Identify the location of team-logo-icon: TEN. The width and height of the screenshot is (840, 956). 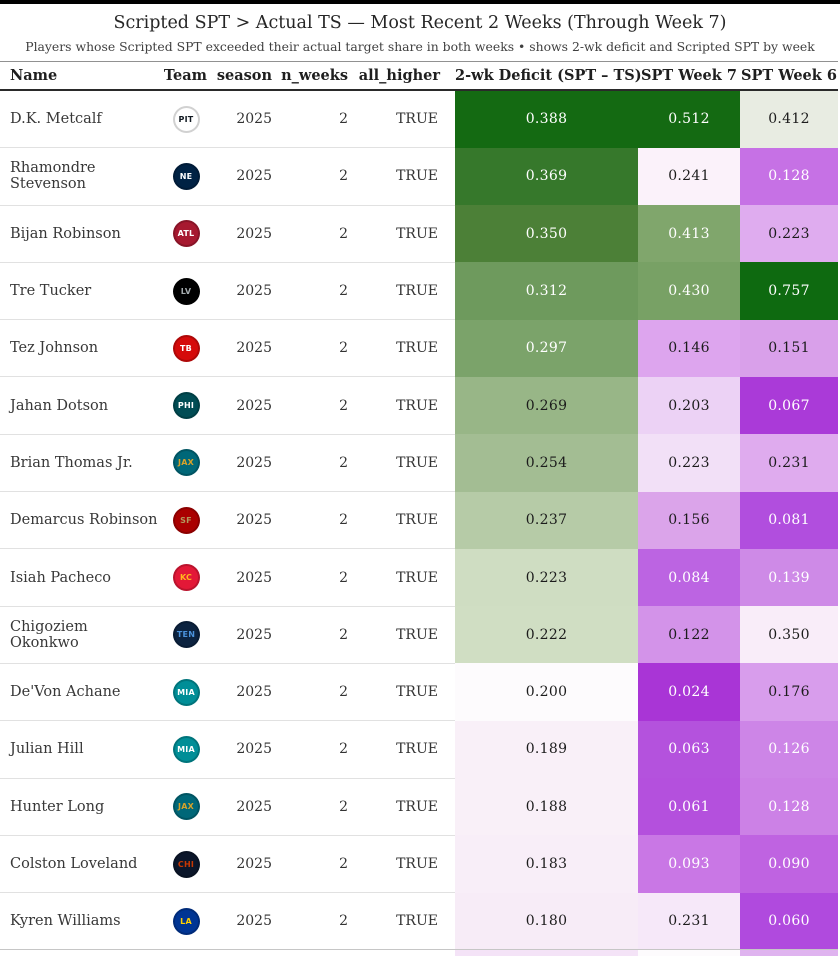
(186, 635).